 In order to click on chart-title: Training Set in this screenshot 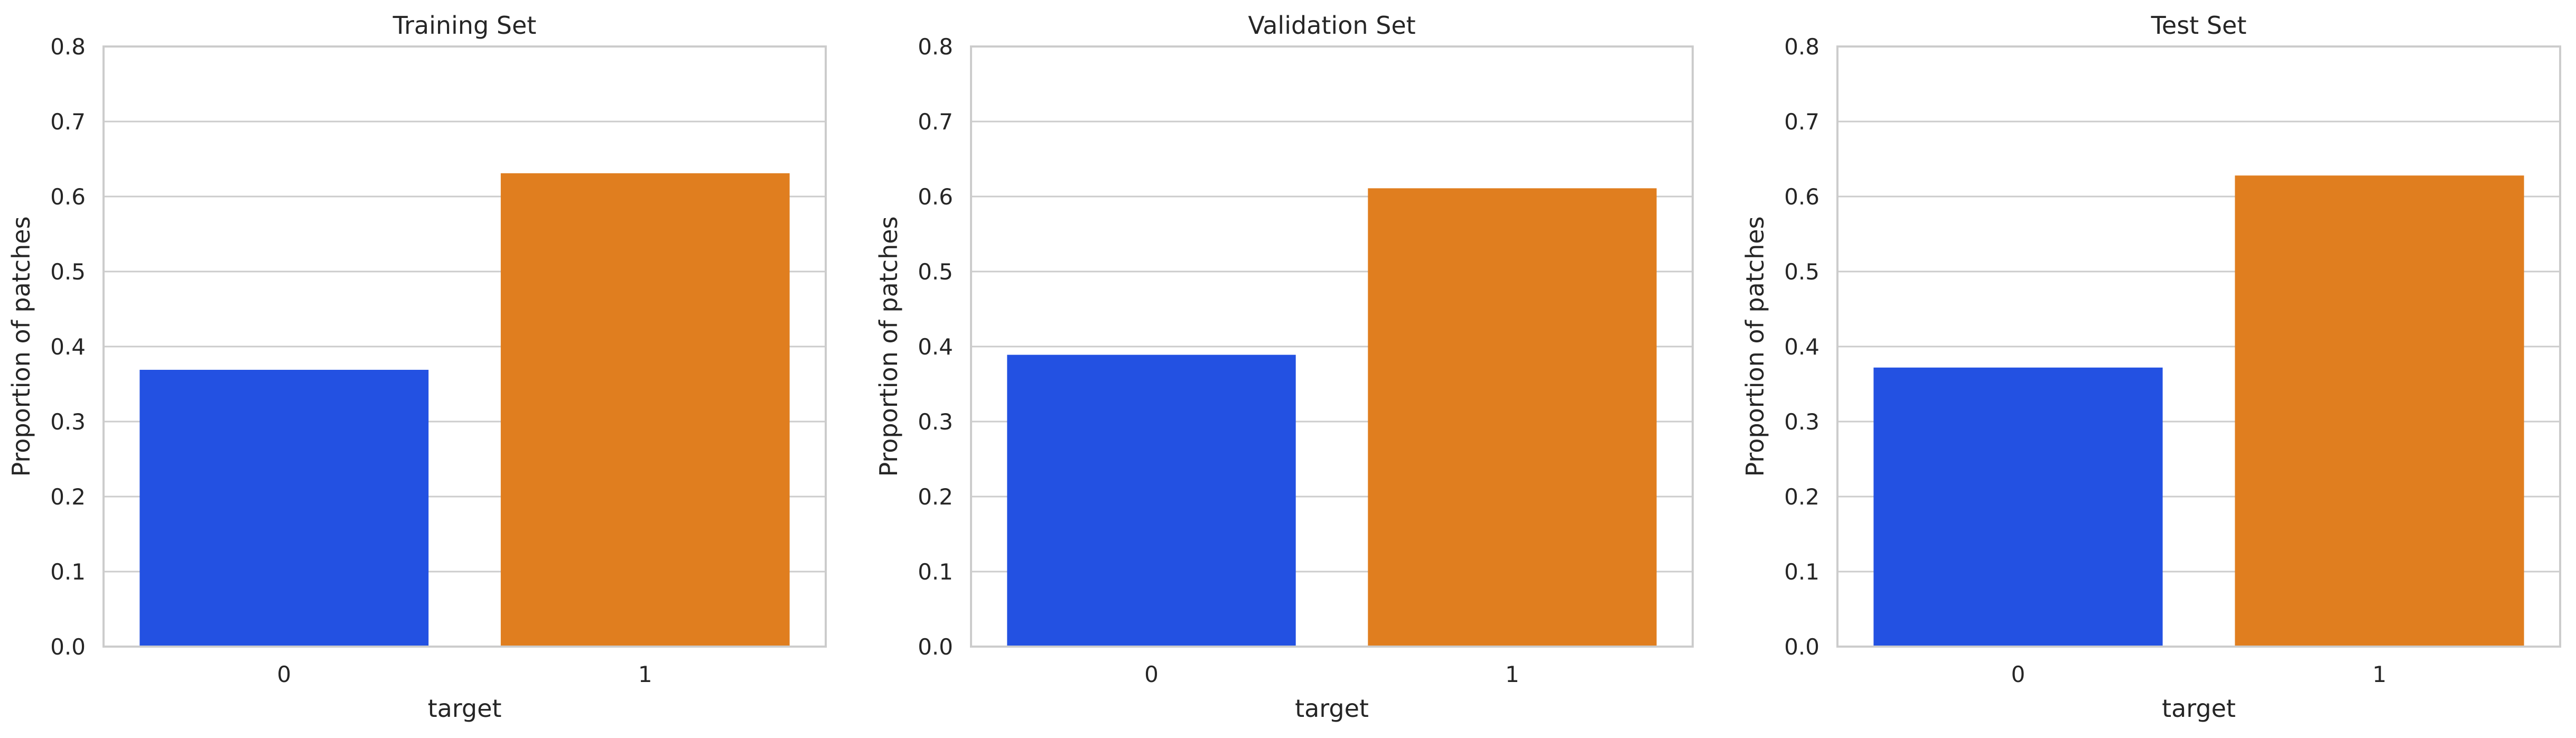, I will do `click(465, 25)`.